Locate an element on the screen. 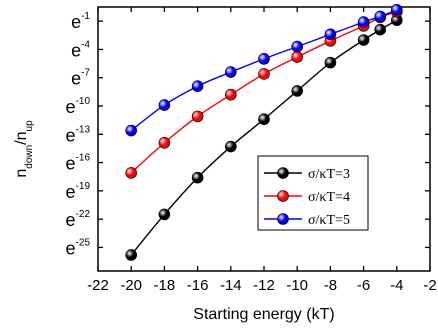 The image size is (438, 328). y-tick-label: e-25 is located at coordinates (78, 247).